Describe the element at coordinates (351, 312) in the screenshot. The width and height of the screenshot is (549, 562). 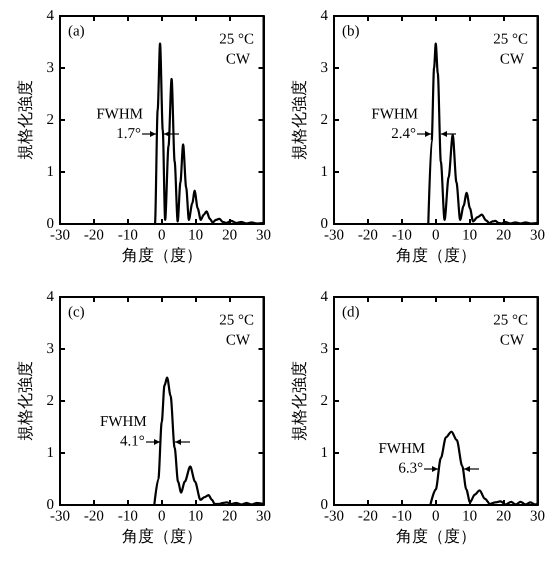
I see `annotation: (d)` at that location.